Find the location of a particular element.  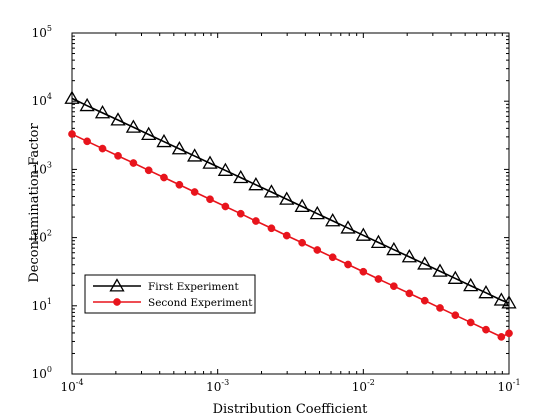

legend-entry: First Experiment is located at coordinates (166, 285).